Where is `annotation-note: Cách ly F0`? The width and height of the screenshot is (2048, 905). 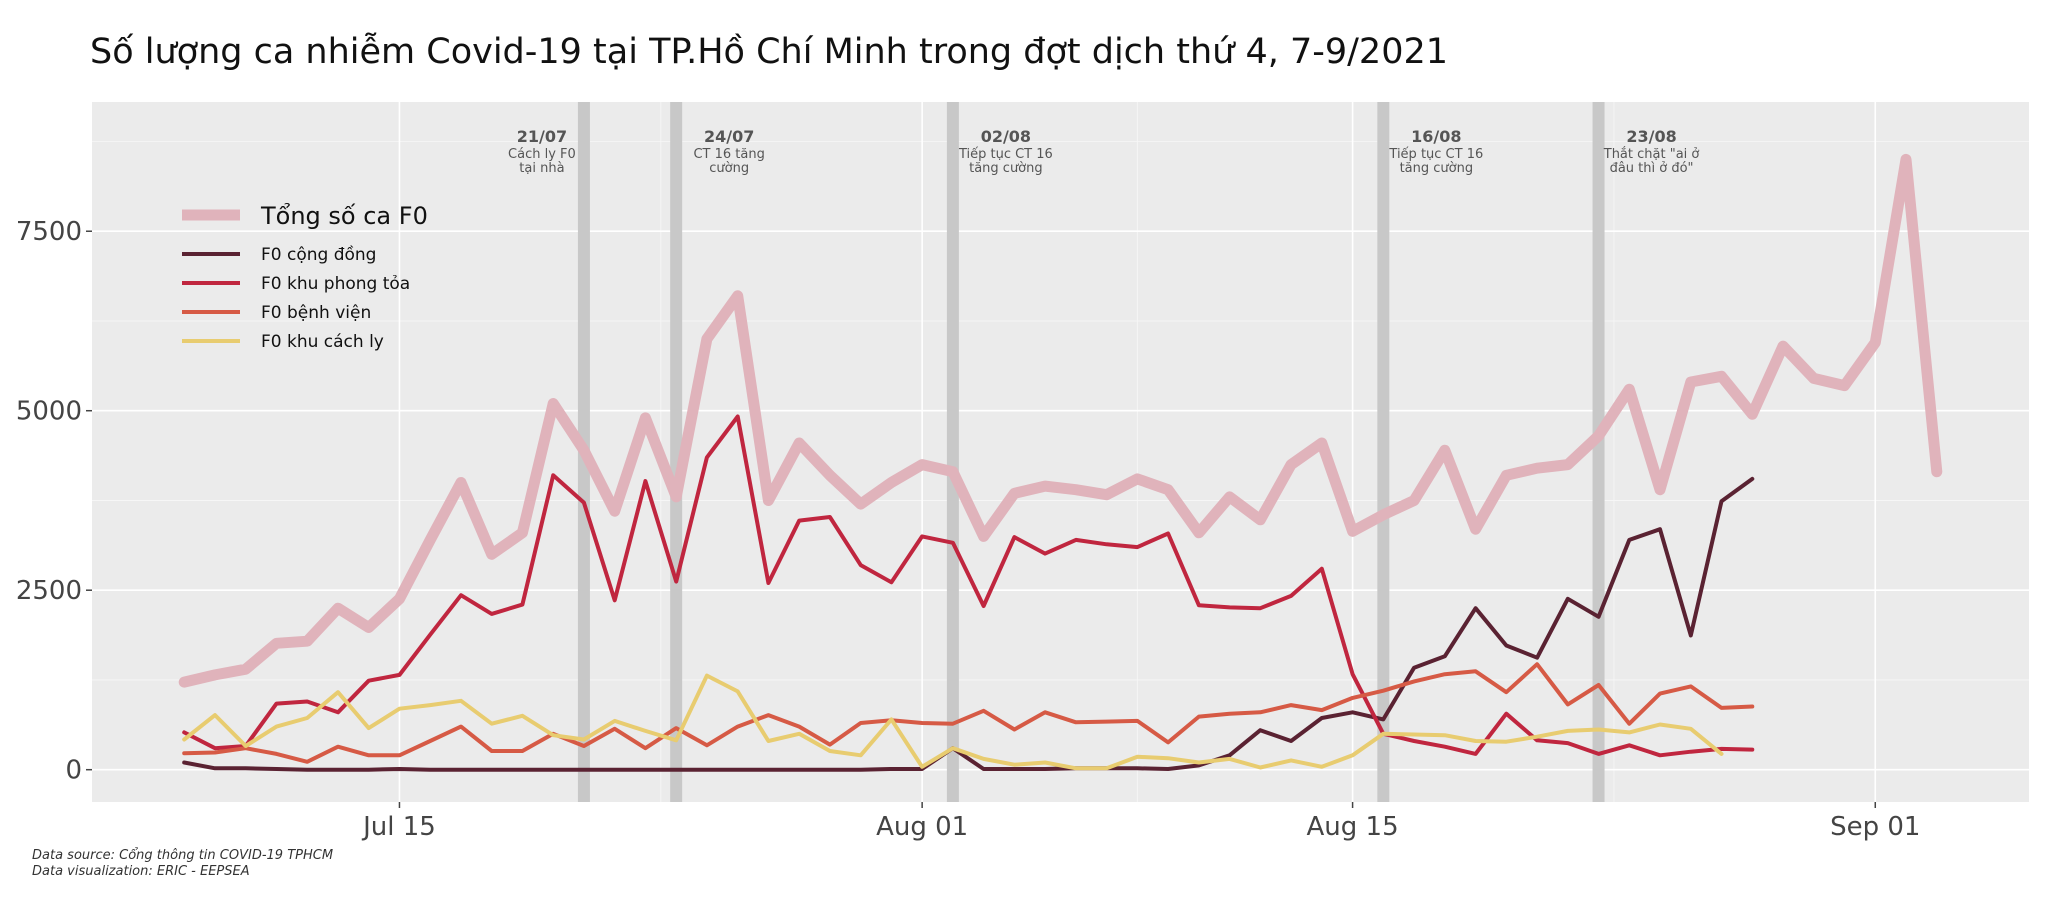 annotation-note: Cách ly F0 is located at coordinates (542, 154).